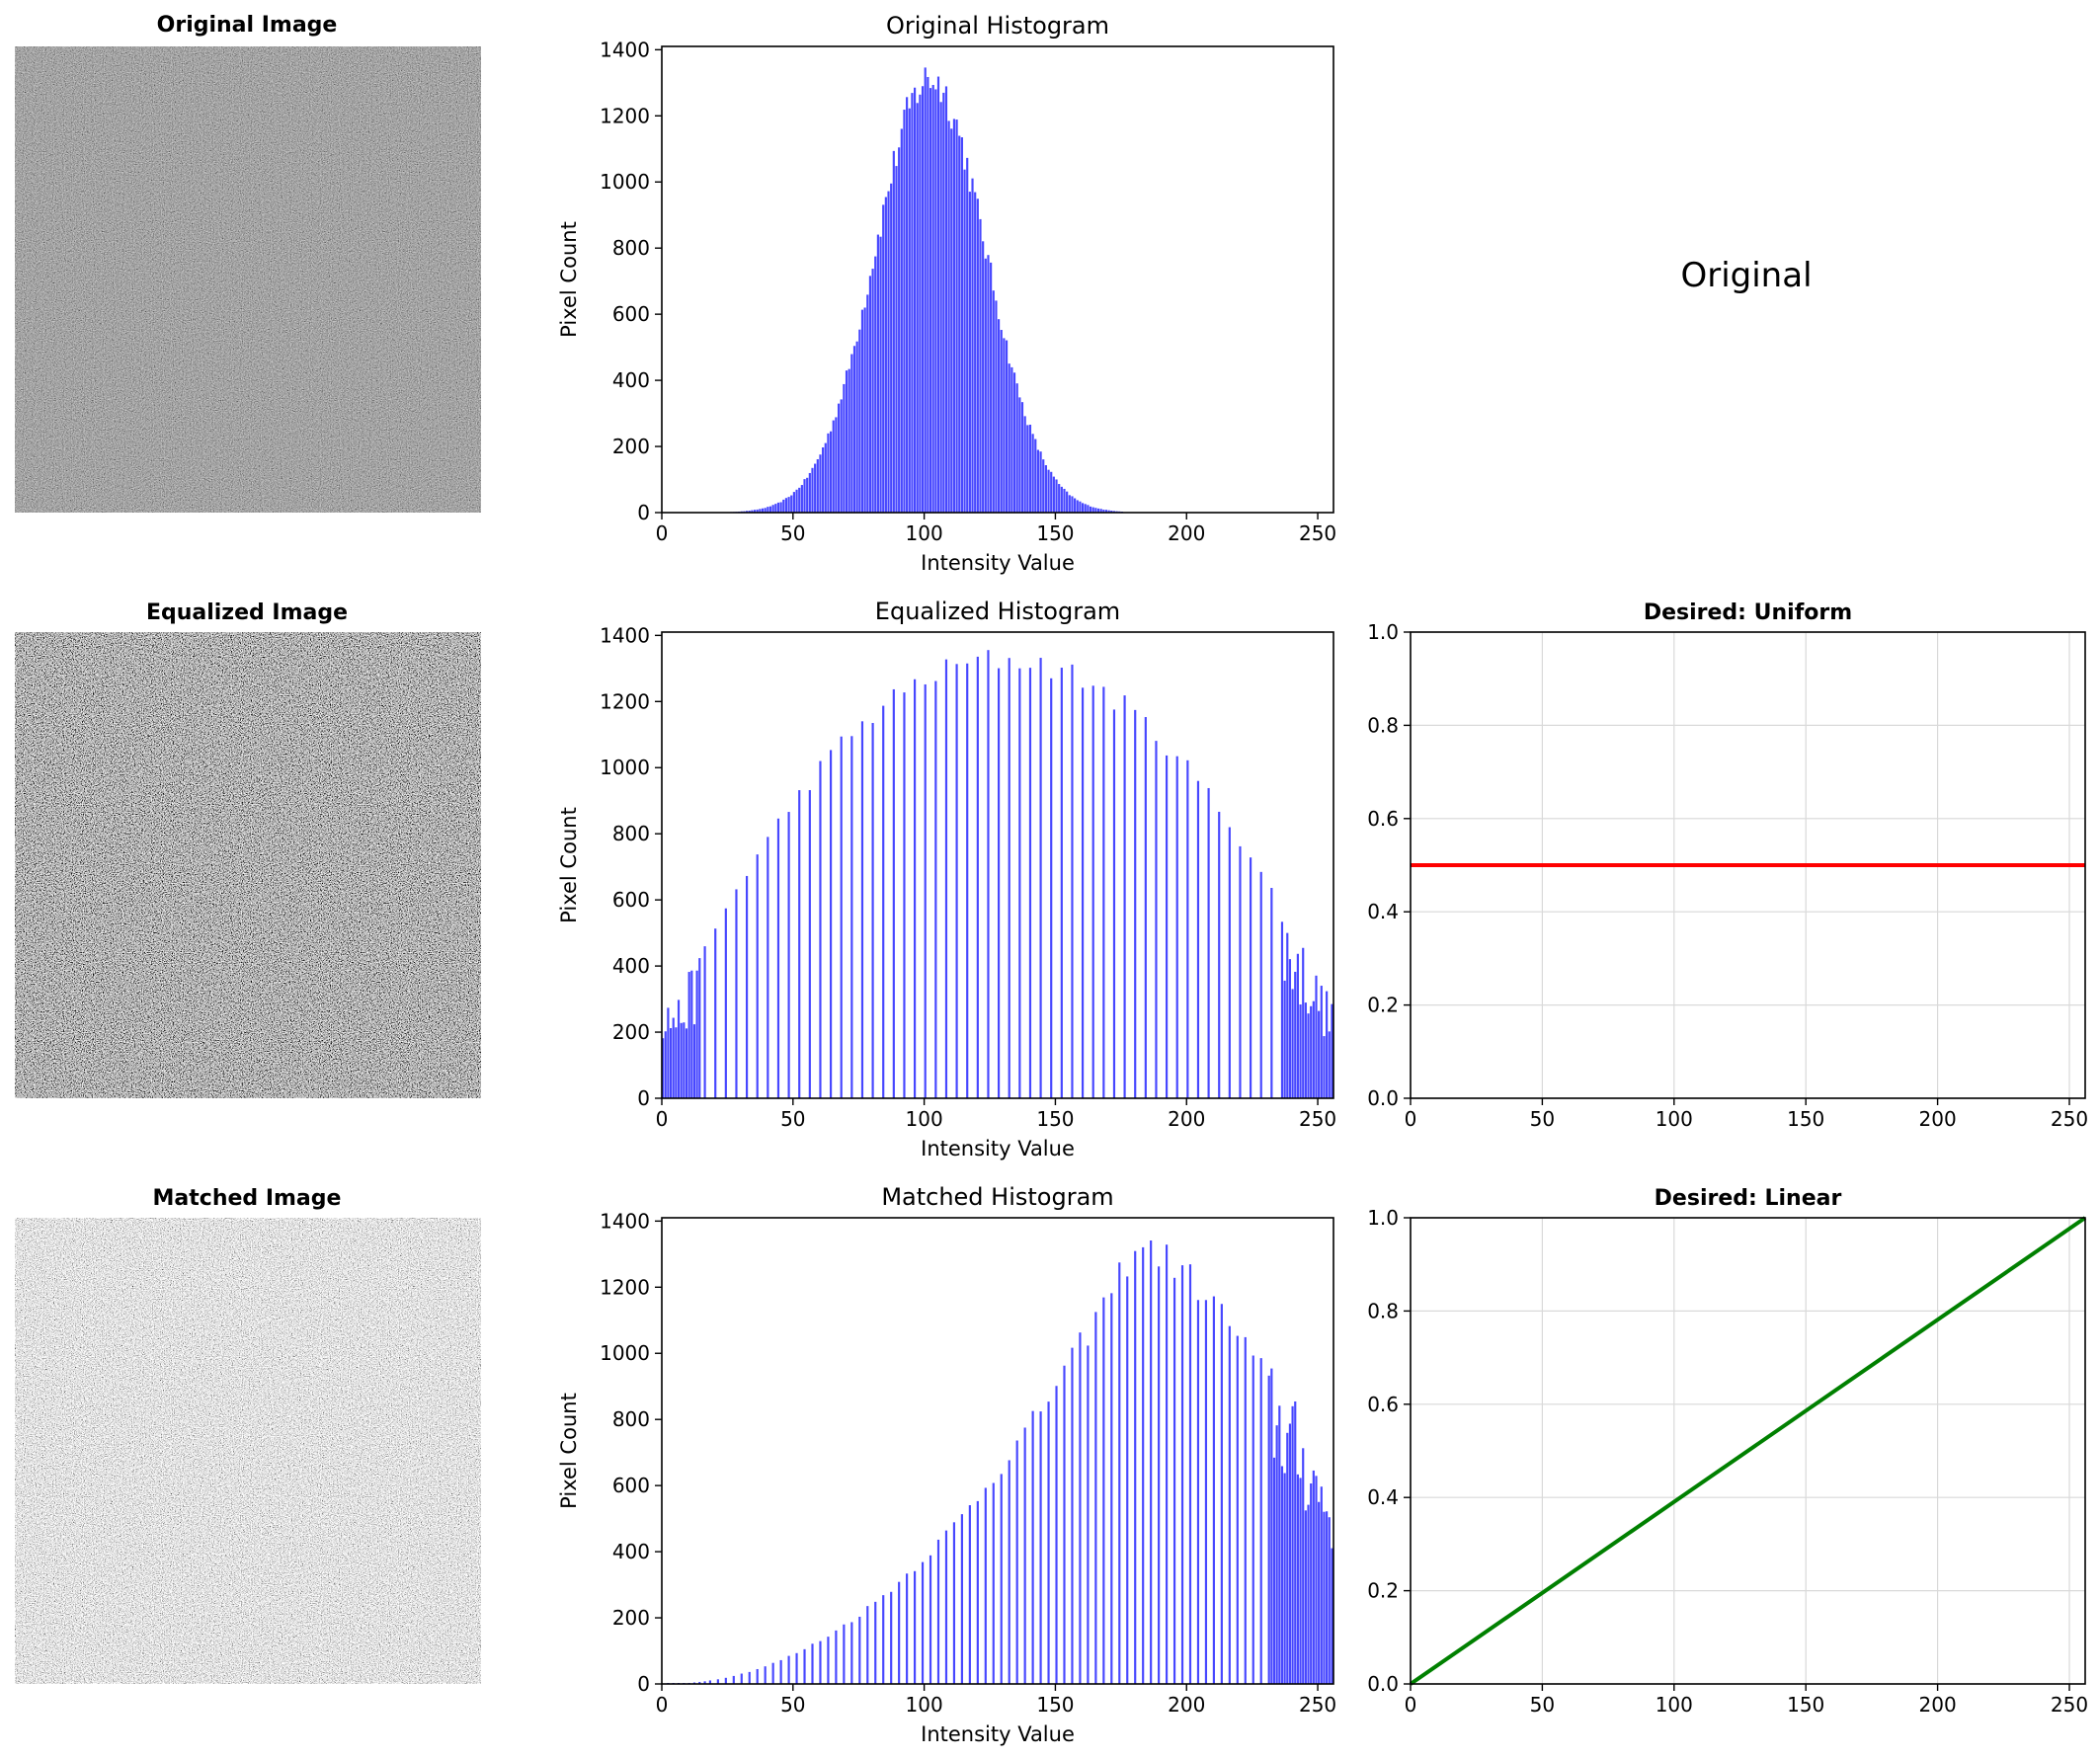 The height and width of the screenshot is (1759, 2100). What do you see at coordinates (248, 1451) in the screenshot?
I see `matched-image` at bounding box center [248, 1451].